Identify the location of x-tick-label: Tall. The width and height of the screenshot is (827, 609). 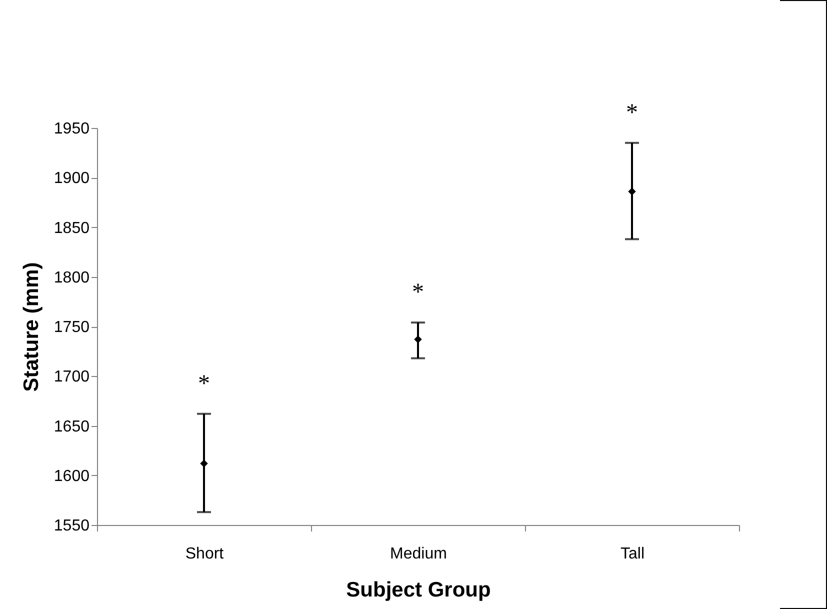
(632, 554).